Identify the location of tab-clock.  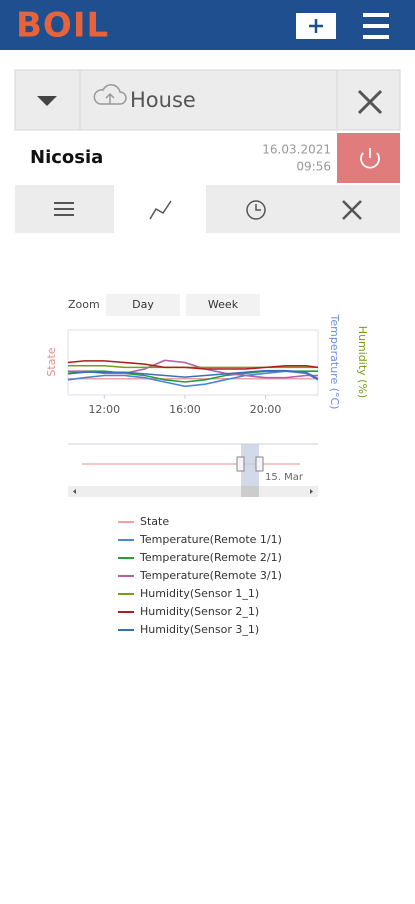
(256, 210).